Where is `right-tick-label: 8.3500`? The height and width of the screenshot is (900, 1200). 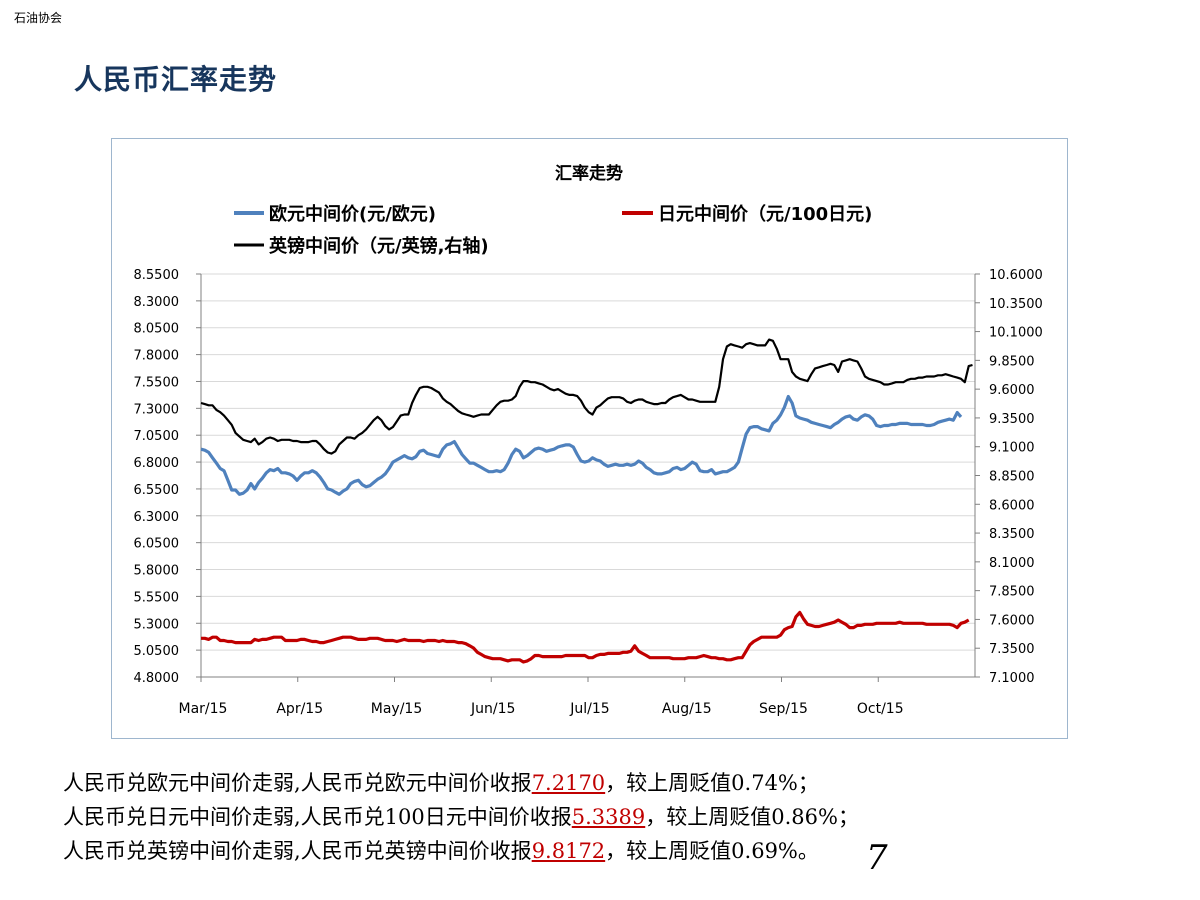 right-tick-label: 8.3500 is located at coordinates (1012, 534).